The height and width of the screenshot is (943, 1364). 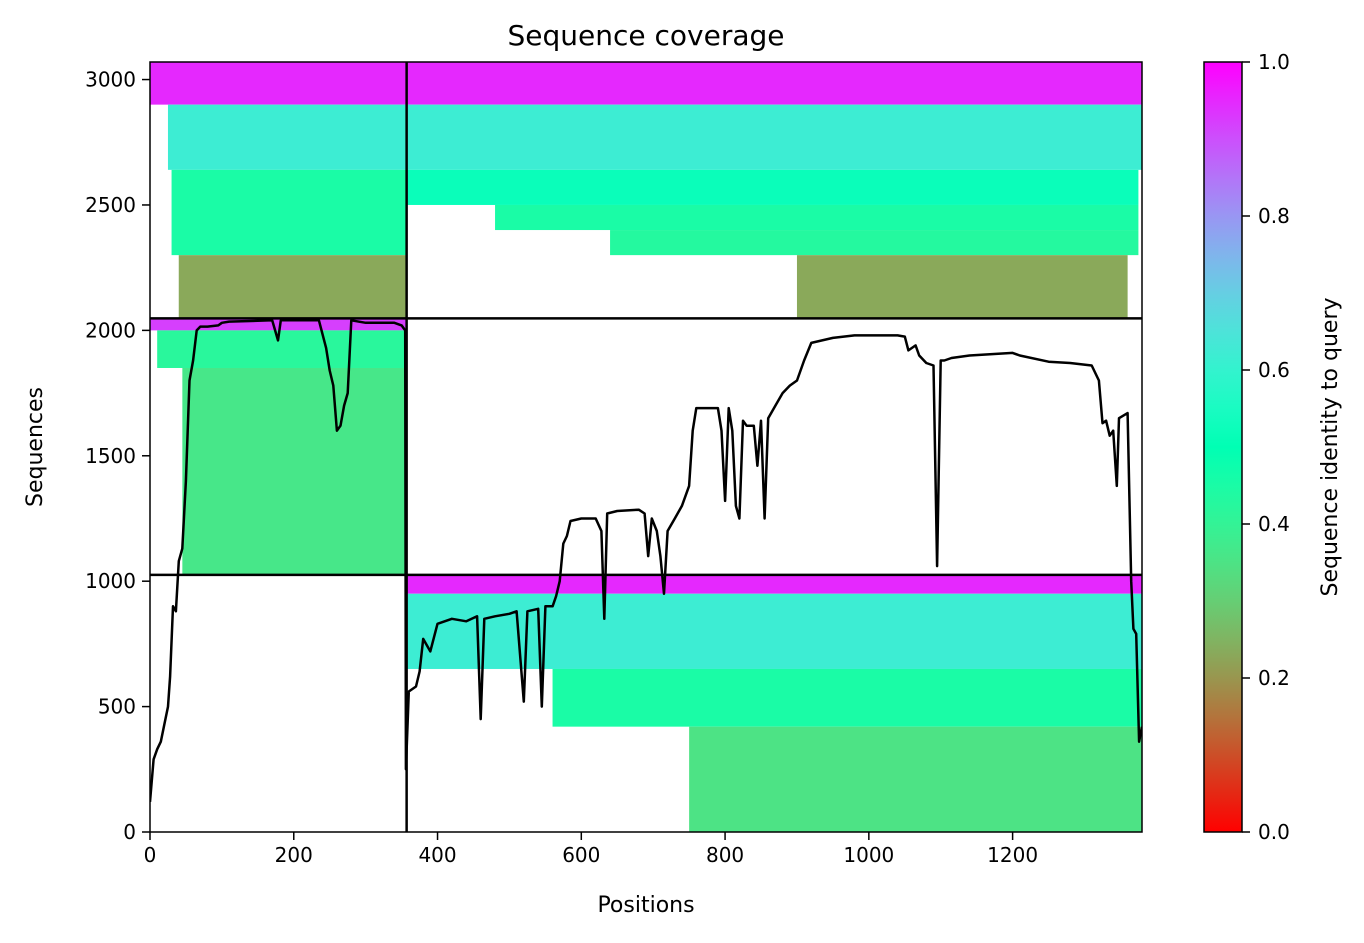 I want to click on x-axis: 0 200 400 600 800 1000 1200, so click(x=591, y=849).